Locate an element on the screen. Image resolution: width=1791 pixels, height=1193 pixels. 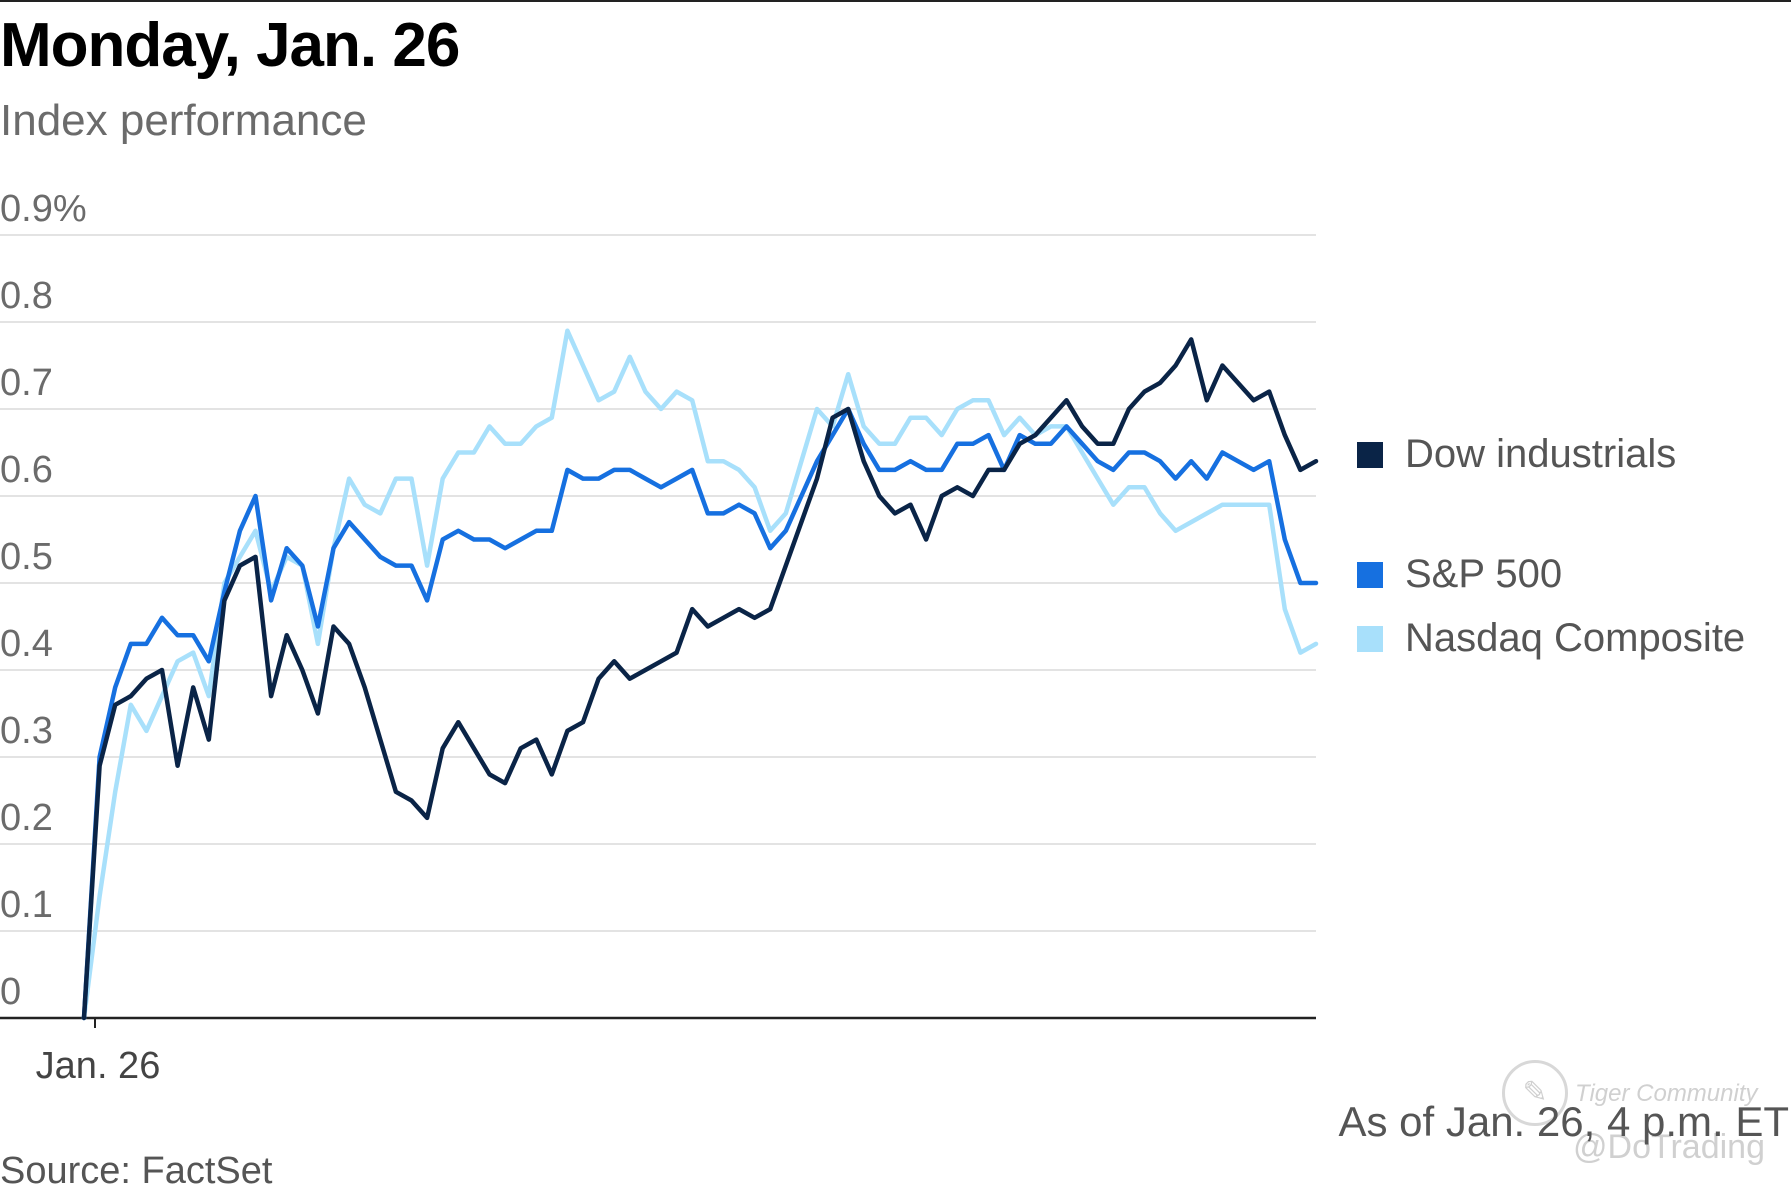
legend-item-sp500: S&P 500 is located at coordinates (1459, 574).